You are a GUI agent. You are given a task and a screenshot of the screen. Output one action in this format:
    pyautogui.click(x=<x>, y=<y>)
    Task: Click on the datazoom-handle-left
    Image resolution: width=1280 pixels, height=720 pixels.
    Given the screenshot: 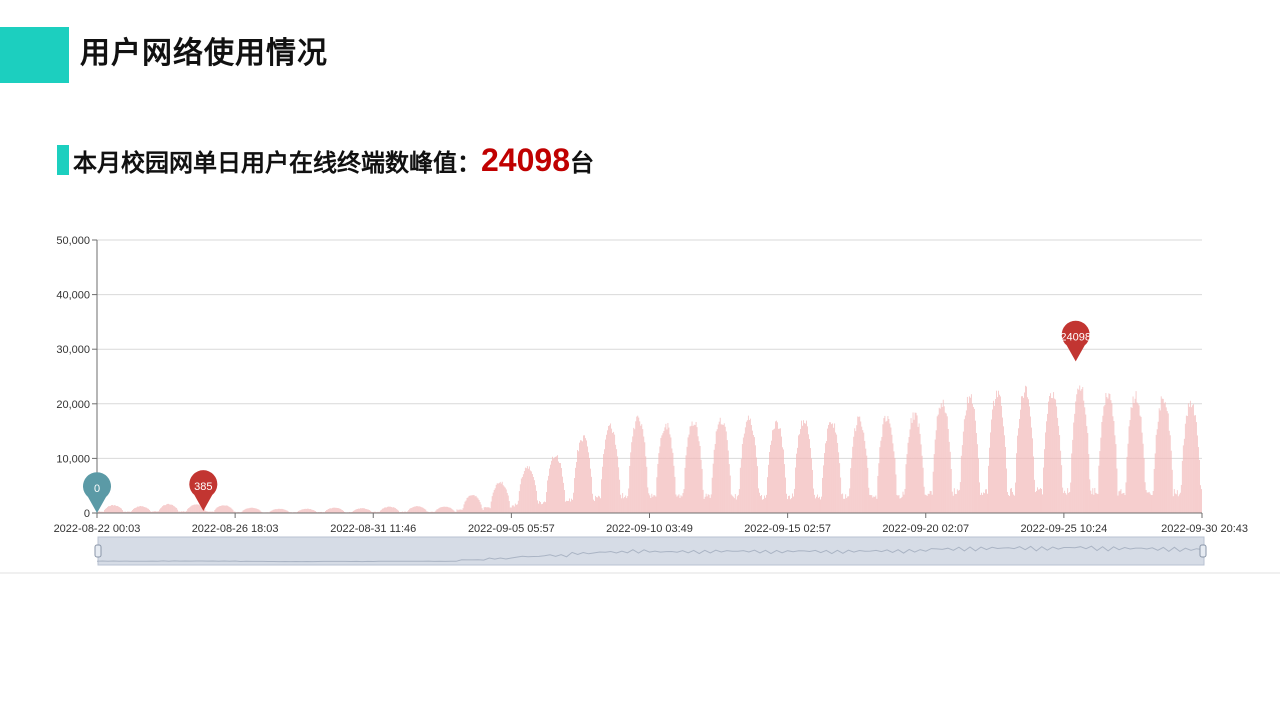 What is the action you would take?
    pyautogui.click(x=98, y=551)
    